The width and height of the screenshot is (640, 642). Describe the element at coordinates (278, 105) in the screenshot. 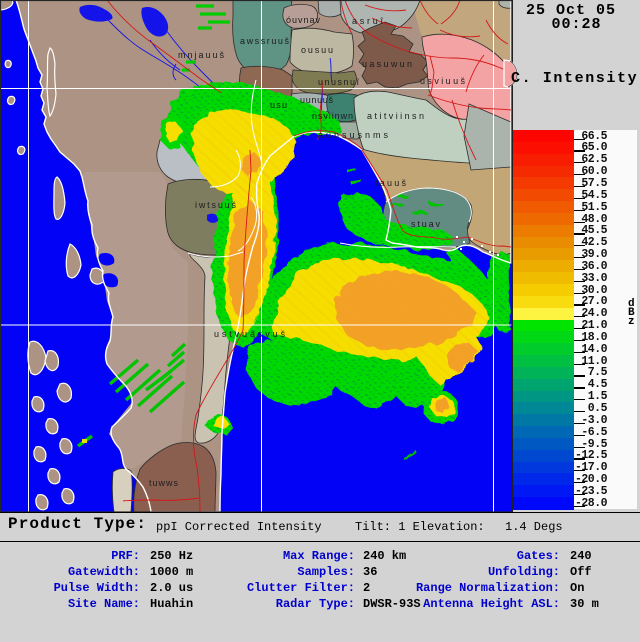

I see `svg-text: usu` at that location.